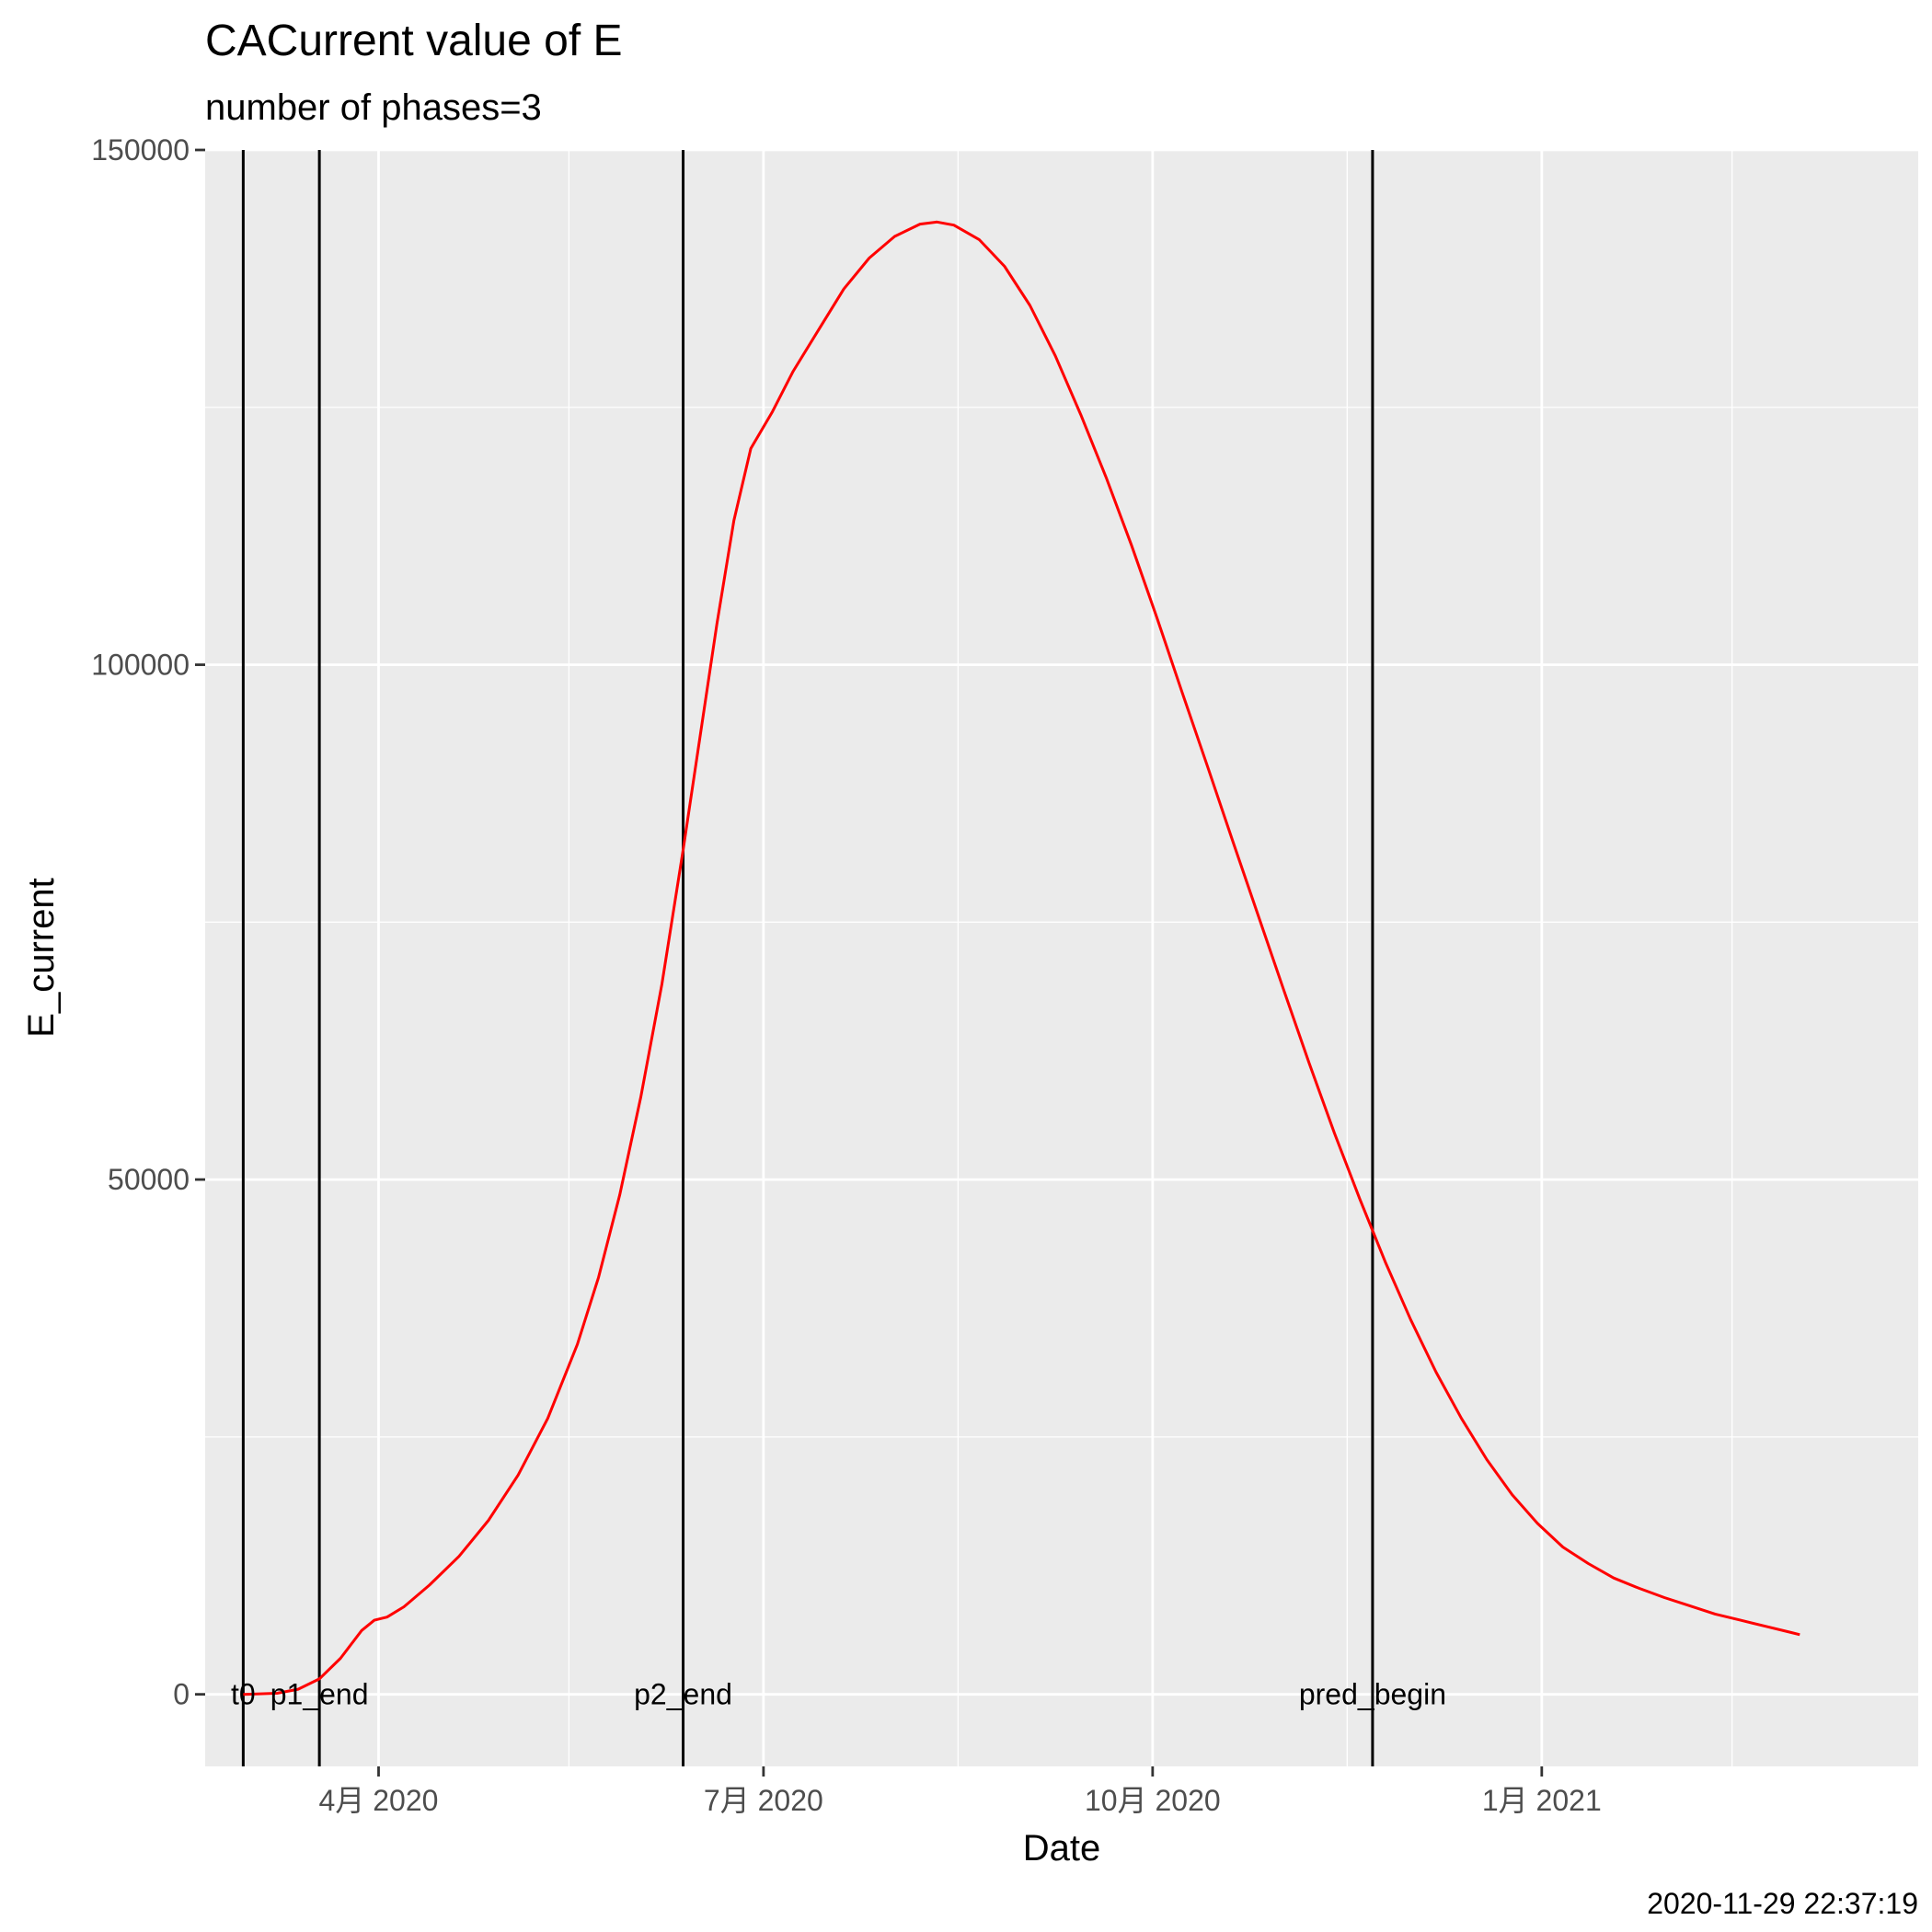 The height and width of the screenshot is (1932, 1932). What do you see at coordinates (379, 1800) in the screenshot?
I see `x-tick-label: 4月 2020` at bounding box center [379, 1800].